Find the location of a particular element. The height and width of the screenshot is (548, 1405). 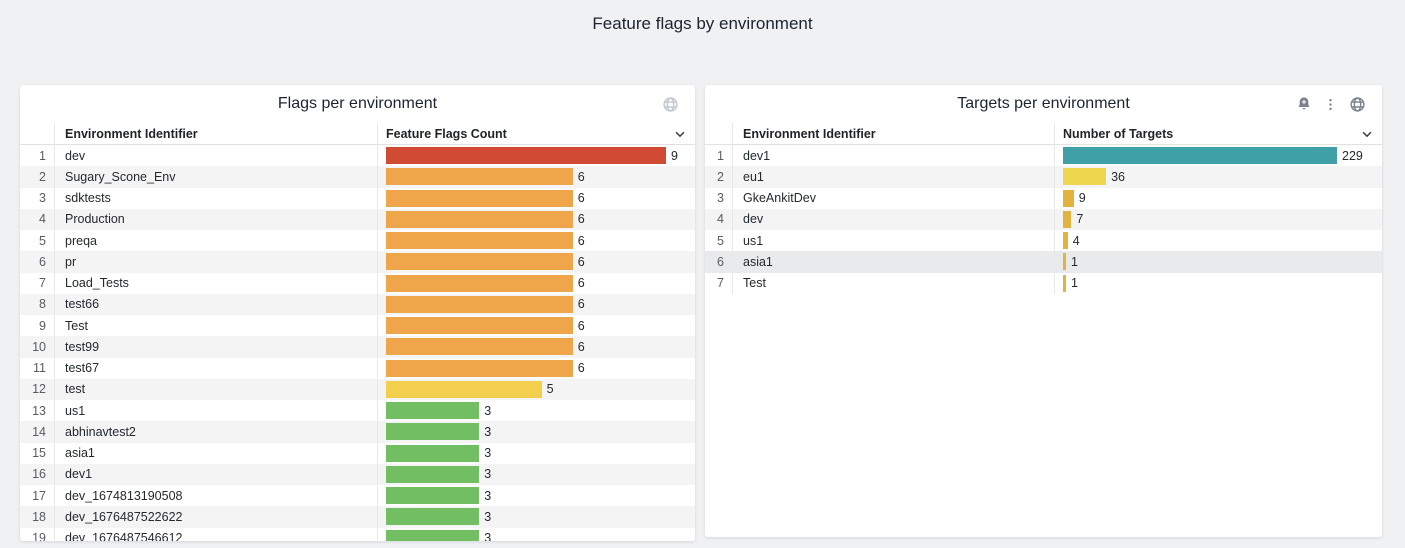

kebab-menu-icon is located at coordinates (1330, 104).